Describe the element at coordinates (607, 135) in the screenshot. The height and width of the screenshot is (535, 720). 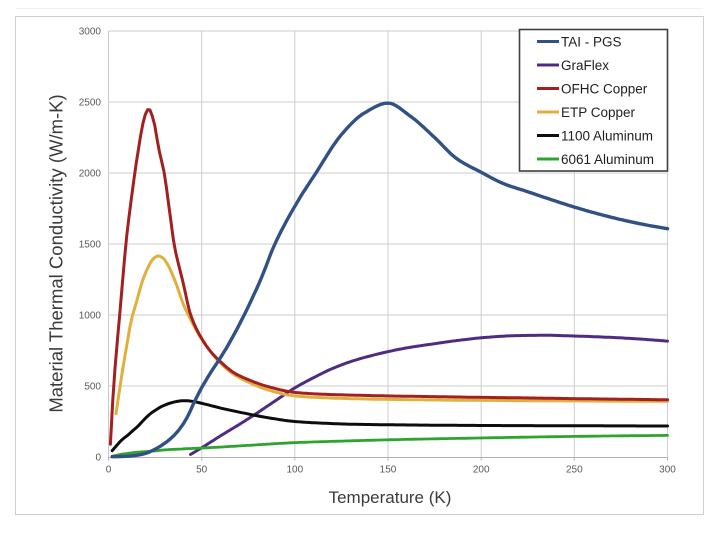
I see `svg-text: 1100 Aluminum` at that location.